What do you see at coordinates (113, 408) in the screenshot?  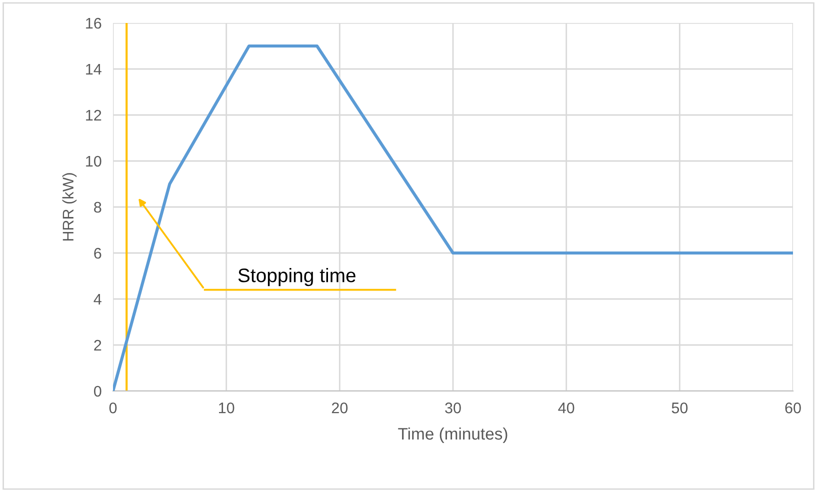 I see `x-tick-label: 0` at bounding box center [113, 408].